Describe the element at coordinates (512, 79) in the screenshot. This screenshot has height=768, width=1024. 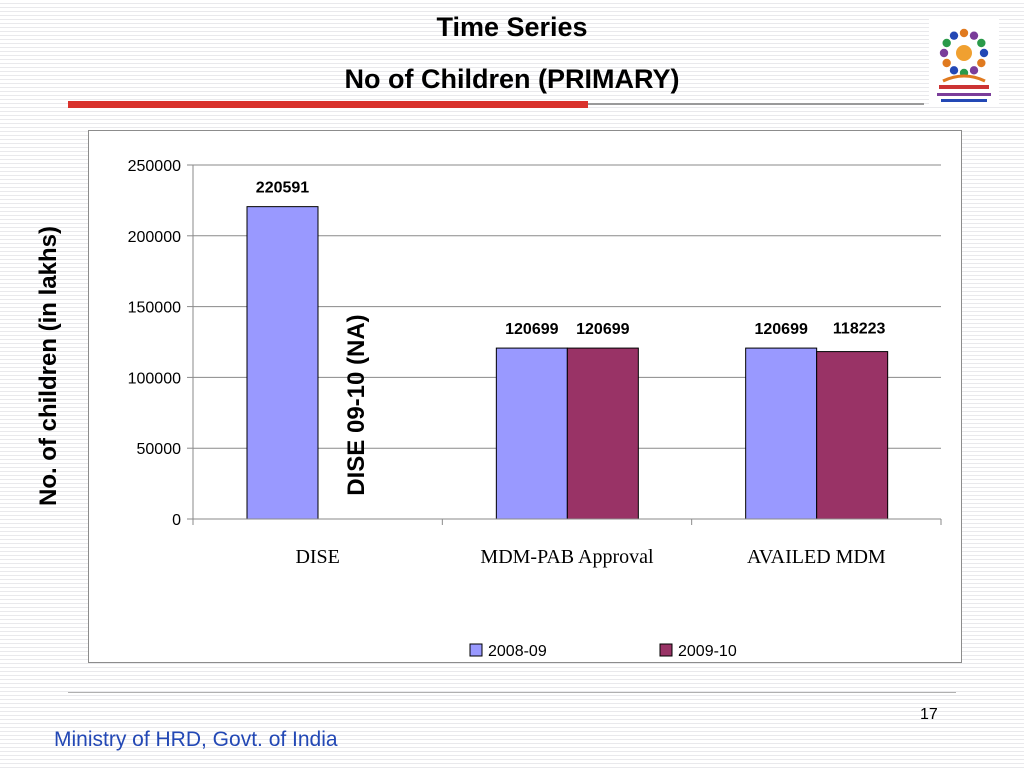
I see `page-subtitle: No of Children (PRIMARY)` at that location.